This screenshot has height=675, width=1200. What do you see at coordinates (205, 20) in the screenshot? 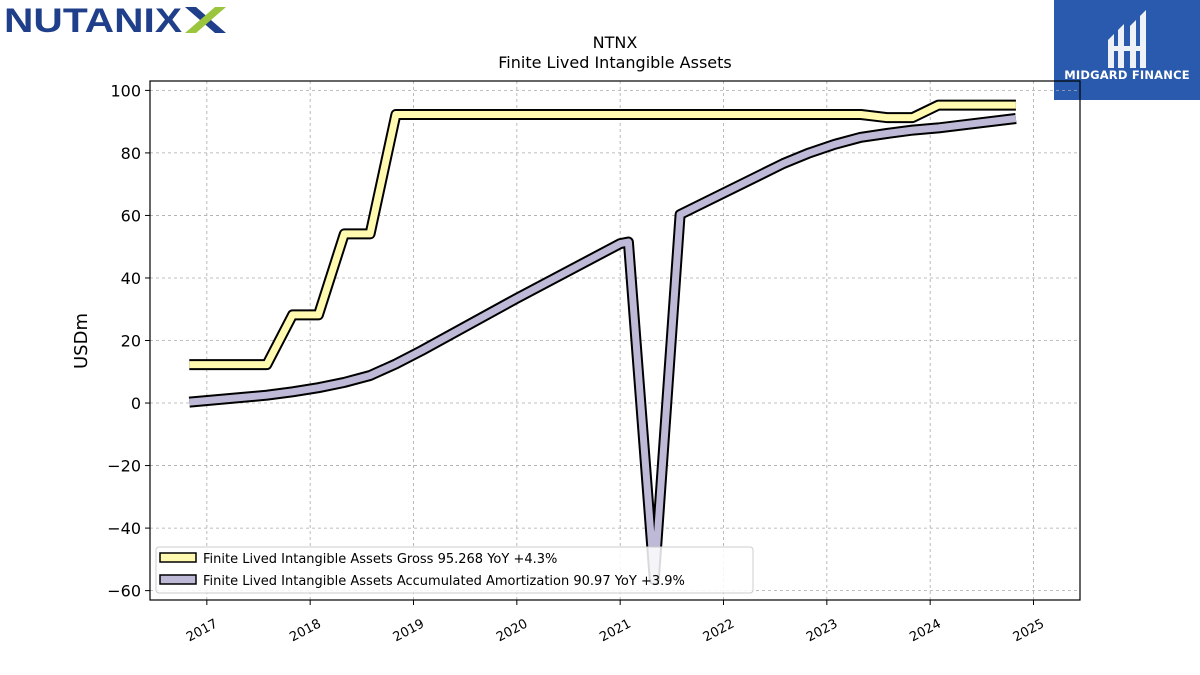
I see `nutanix-x-mark-icon` at bounding box center [205, 20].